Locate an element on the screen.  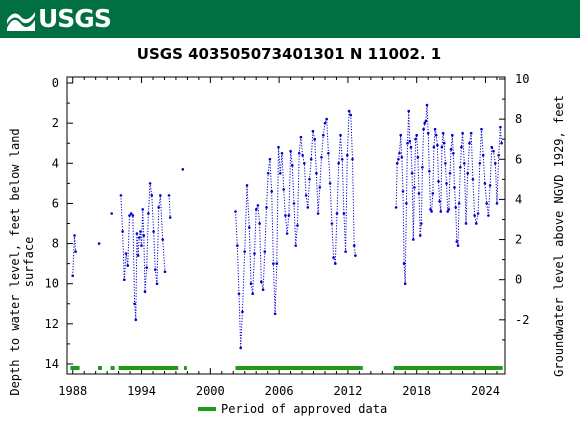
x-tick-label: 1988 is located at coordinates (72, 391).